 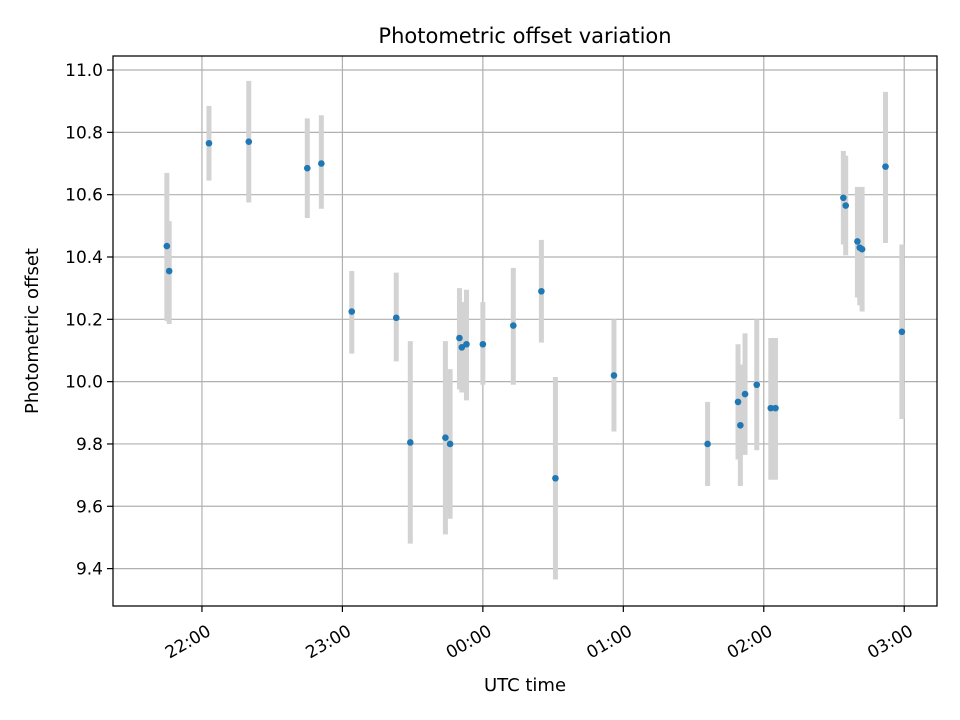 What do you see at coordinates (89, 507) in the screenshot?
I see `y-tick-label: 9.6` at bounding box center [89, 507].